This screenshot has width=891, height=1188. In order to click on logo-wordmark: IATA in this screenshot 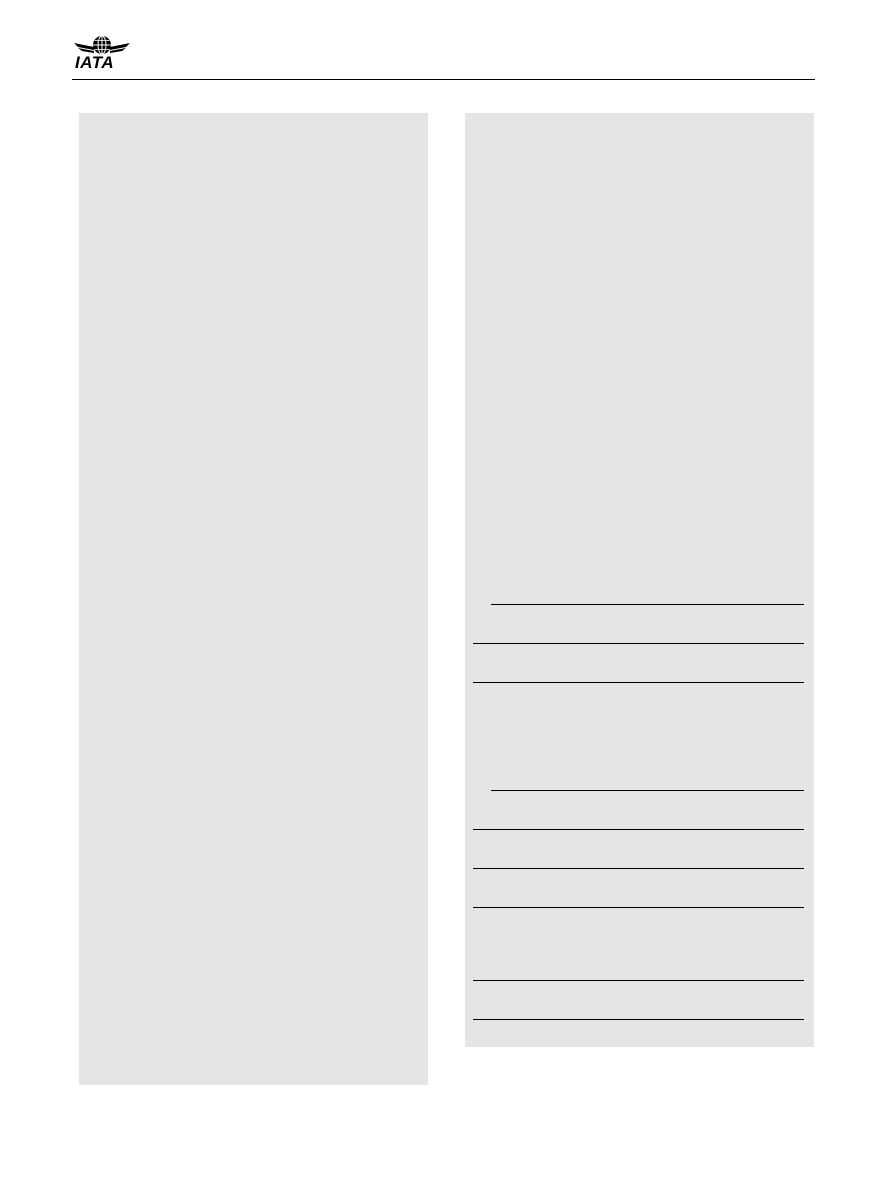, I will do `click(95, 62)`.